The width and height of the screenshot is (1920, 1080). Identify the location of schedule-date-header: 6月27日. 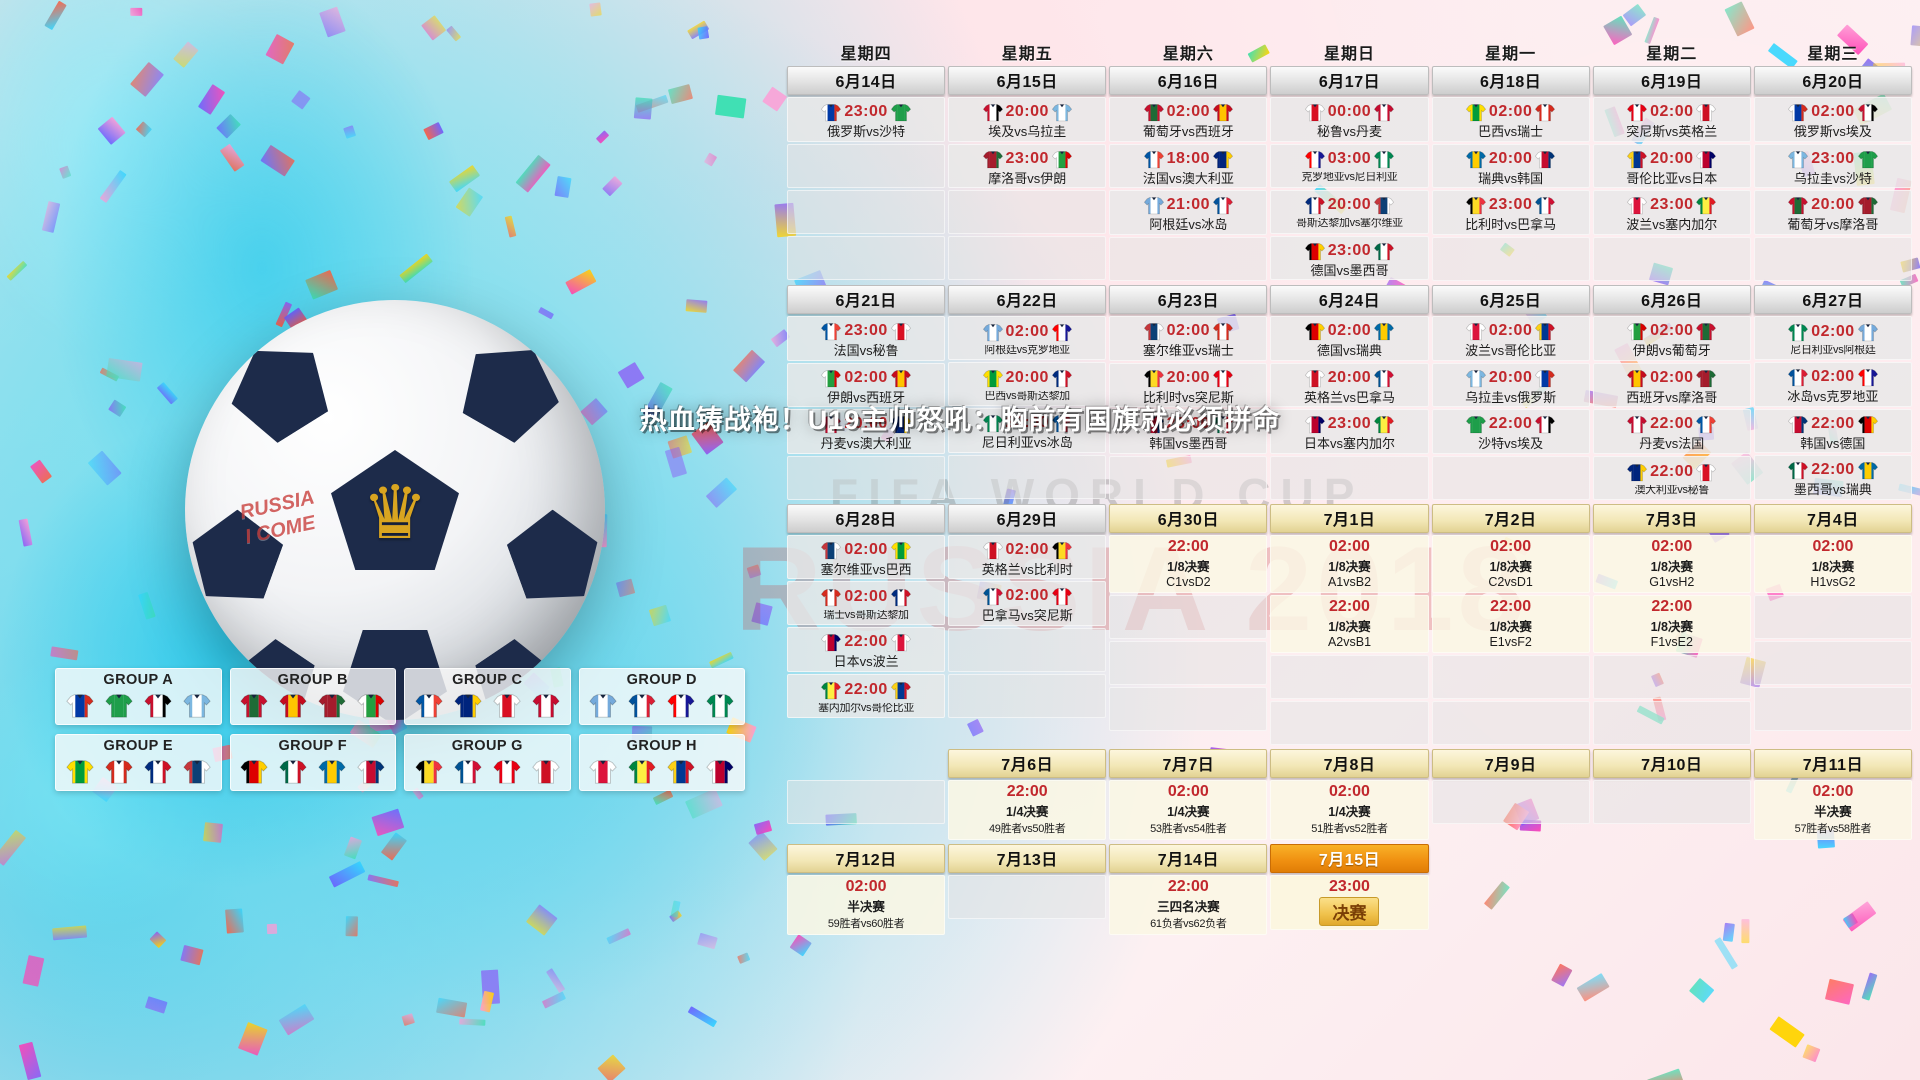
(1832, 299).